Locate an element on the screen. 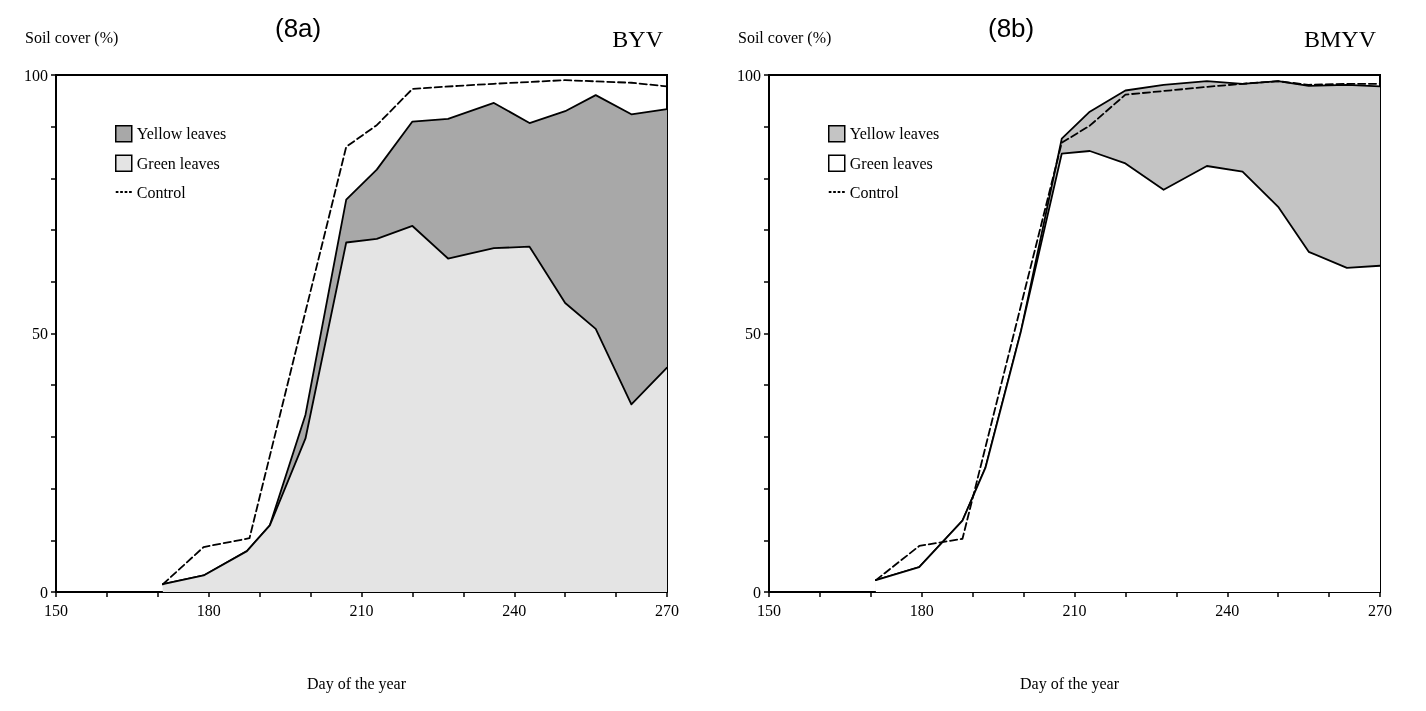 This screenshot has width=1426, height=711. chart-subtitle: BMYV is located at coordinates (1340, 39).